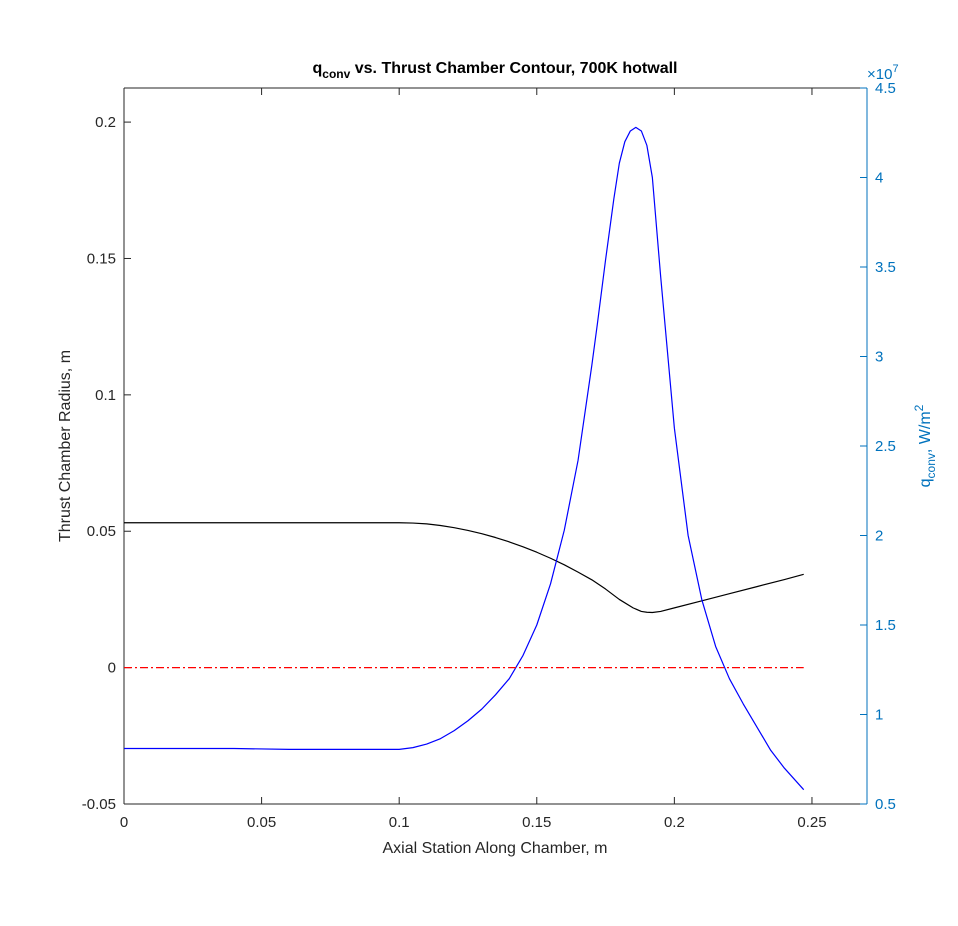 This screenshot has width=958, height=926. What do you see at coordinates (112, 668) in the screenshot?
I see `y-left-tick-label: 0` at bounding box center [112, 668].